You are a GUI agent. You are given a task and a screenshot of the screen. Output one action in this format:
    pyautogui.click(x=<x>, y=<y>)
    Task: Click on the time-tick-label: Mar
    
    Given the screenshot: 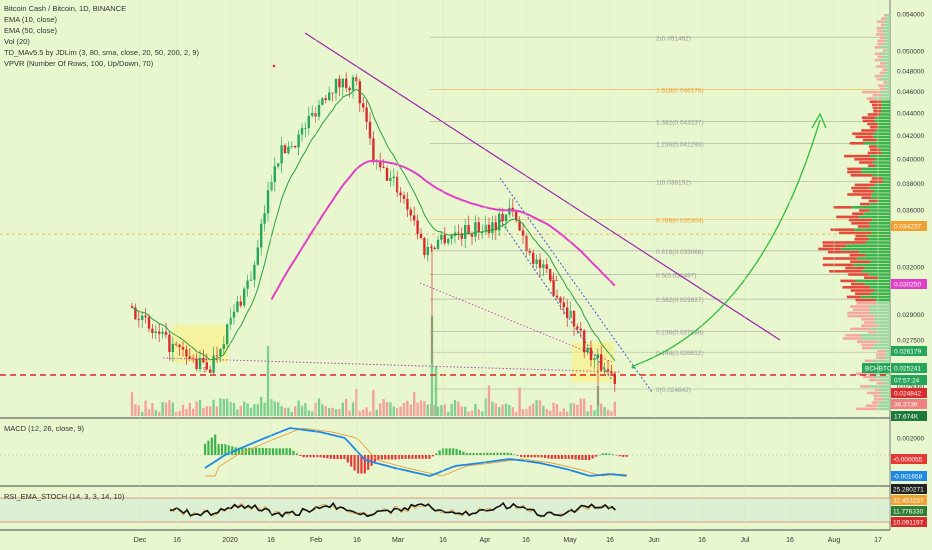 What is the action you would take?
    pyautogui.click(x=398, y=540)
    